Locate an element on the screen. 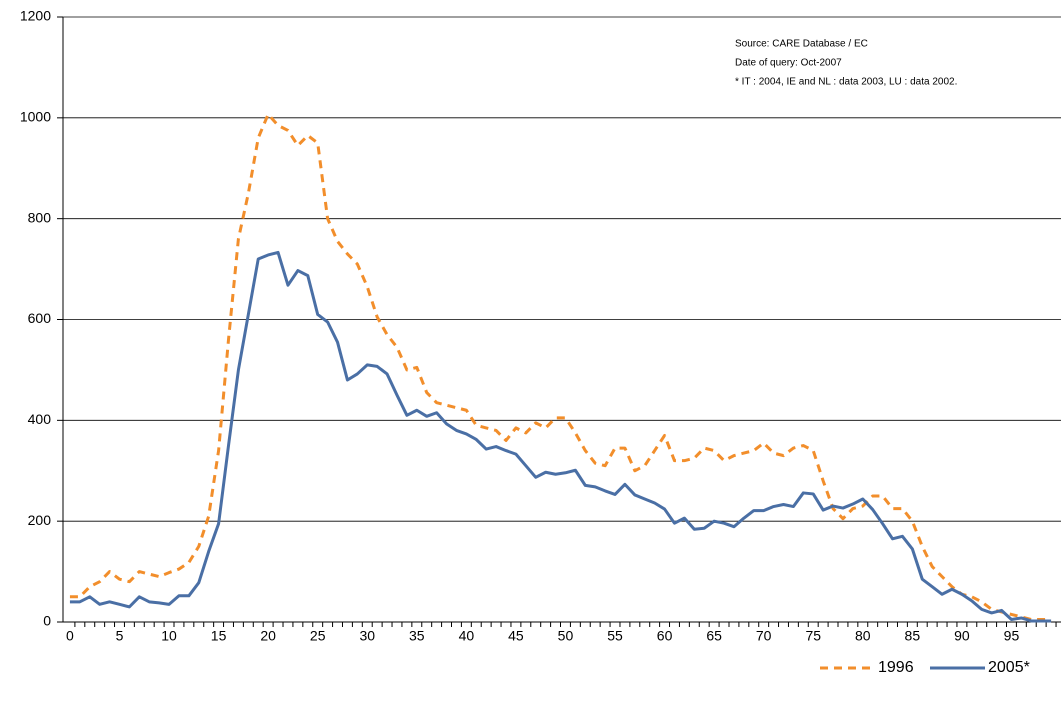  x-tick-label: 0 is located at coordinates (70, 636).